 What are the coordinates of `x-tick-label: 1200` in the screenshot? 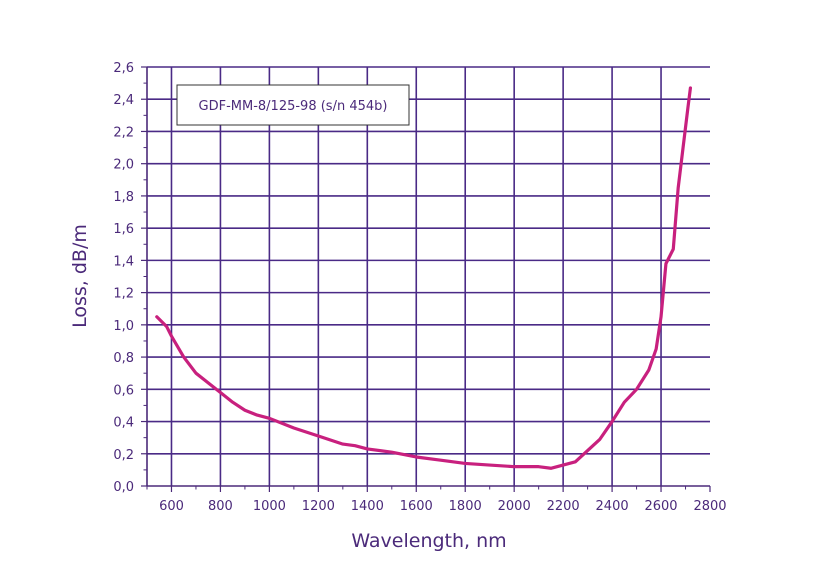 It's located at (318, 506).